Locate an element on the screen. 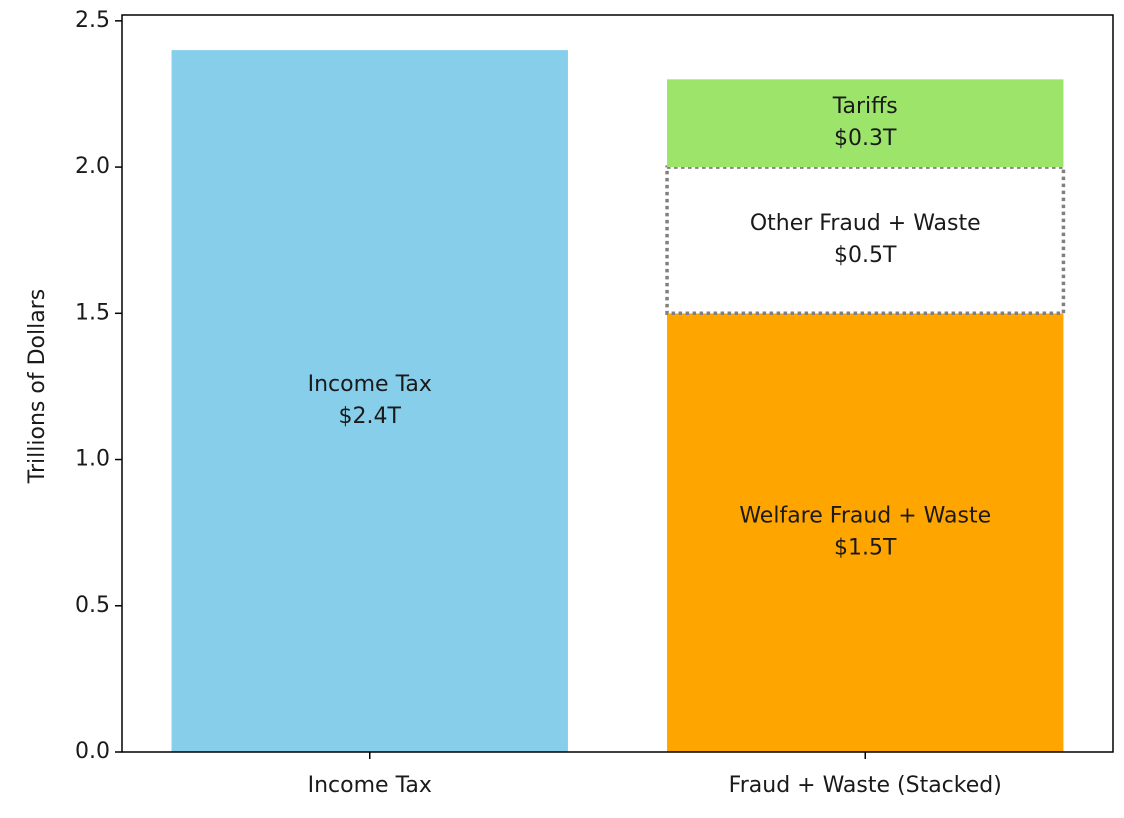  x-tick-label: Fraud + Waste (Stacked) is located at coordinates (865, 785).